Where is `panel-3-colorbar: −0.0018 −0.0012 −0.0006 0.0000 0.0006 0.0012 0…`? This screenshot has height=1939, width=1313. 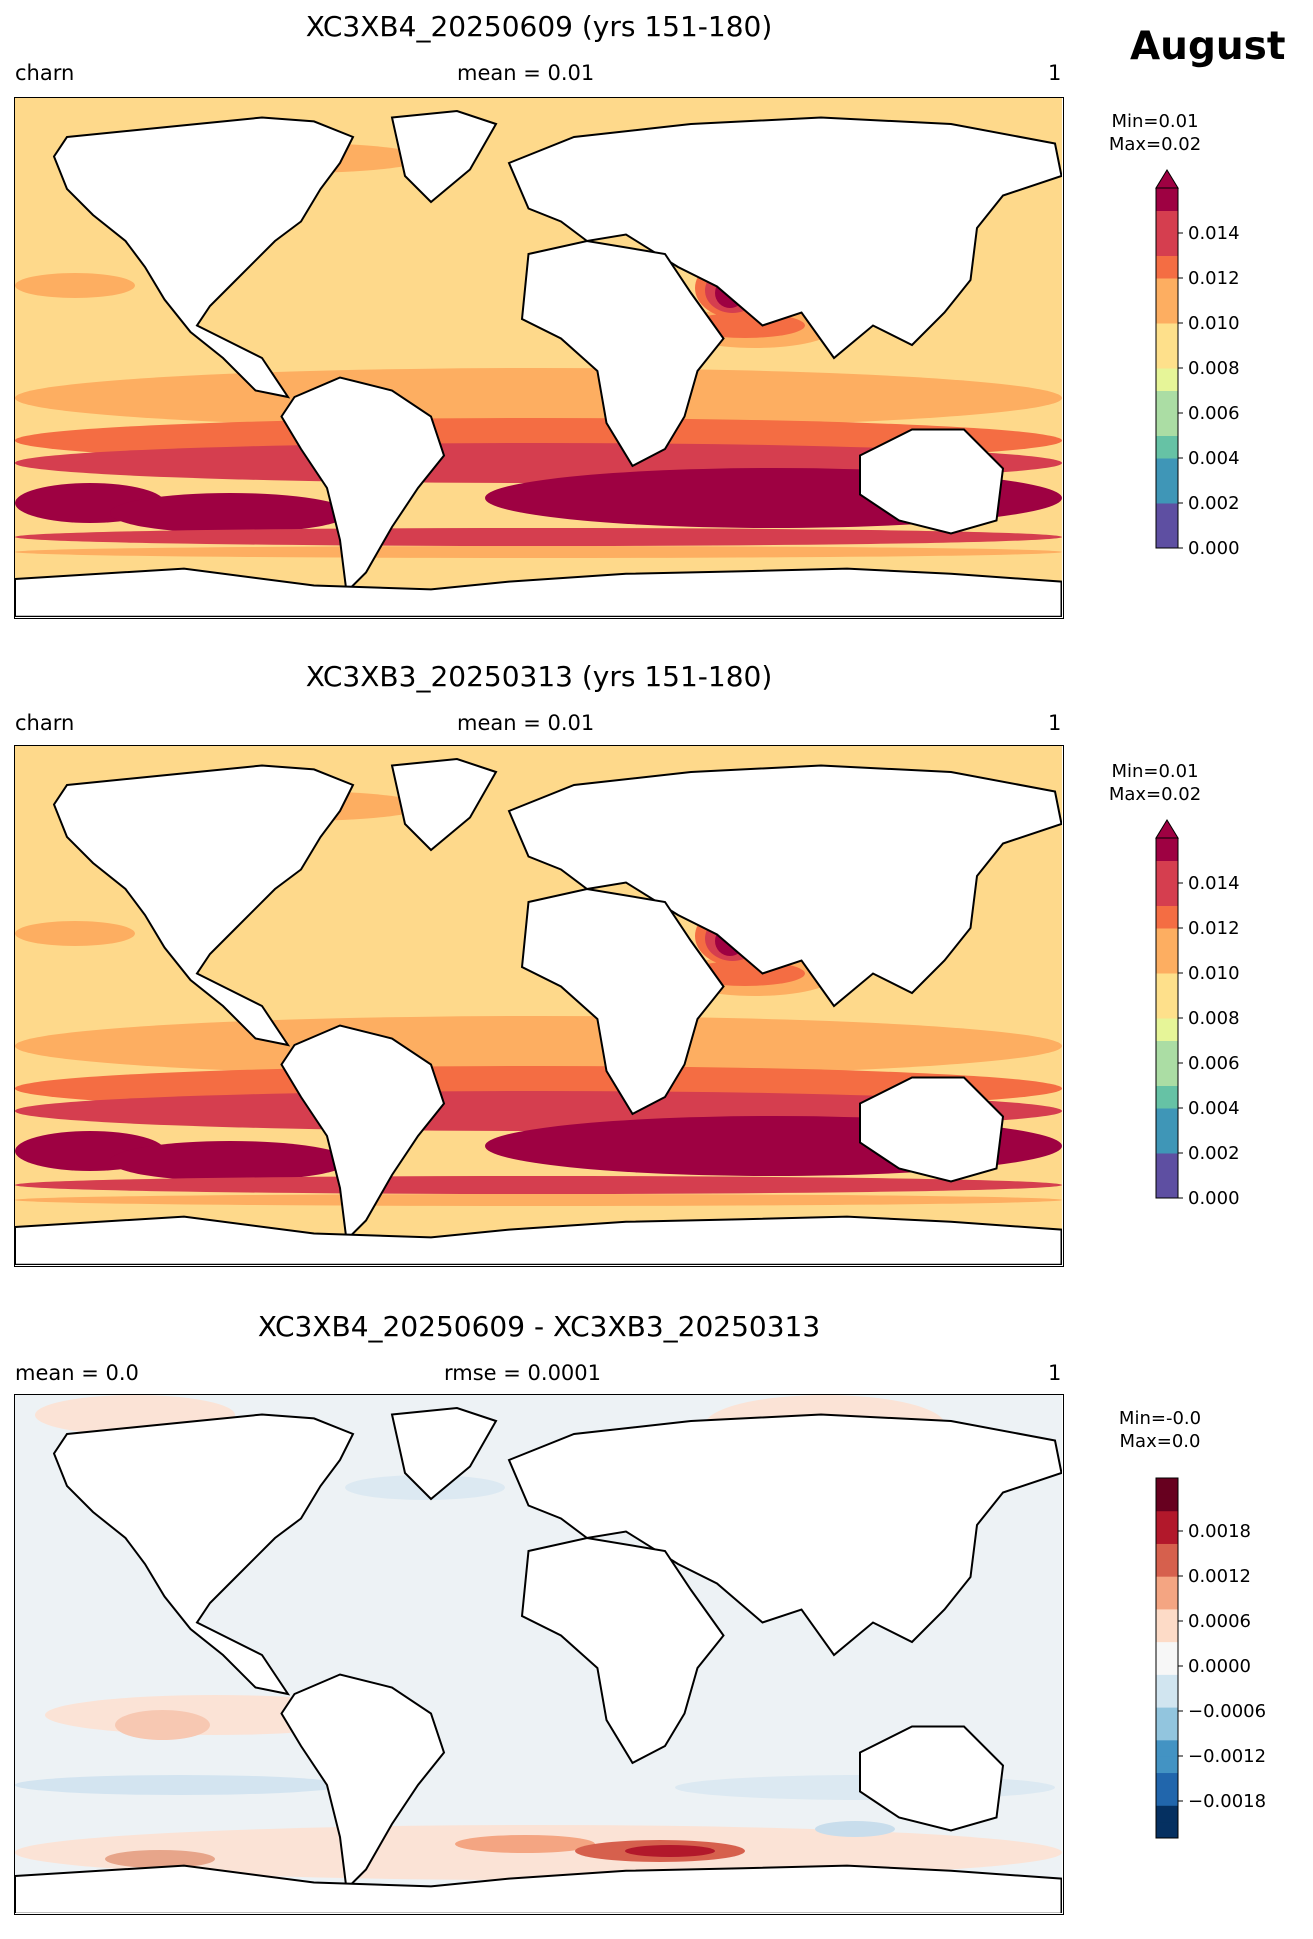 panel-3-colorbar: −0.0018 −0.0012 −0.0006 0.0000 0.0006 0.0012 0… is located at coordinates (1225, 1662).